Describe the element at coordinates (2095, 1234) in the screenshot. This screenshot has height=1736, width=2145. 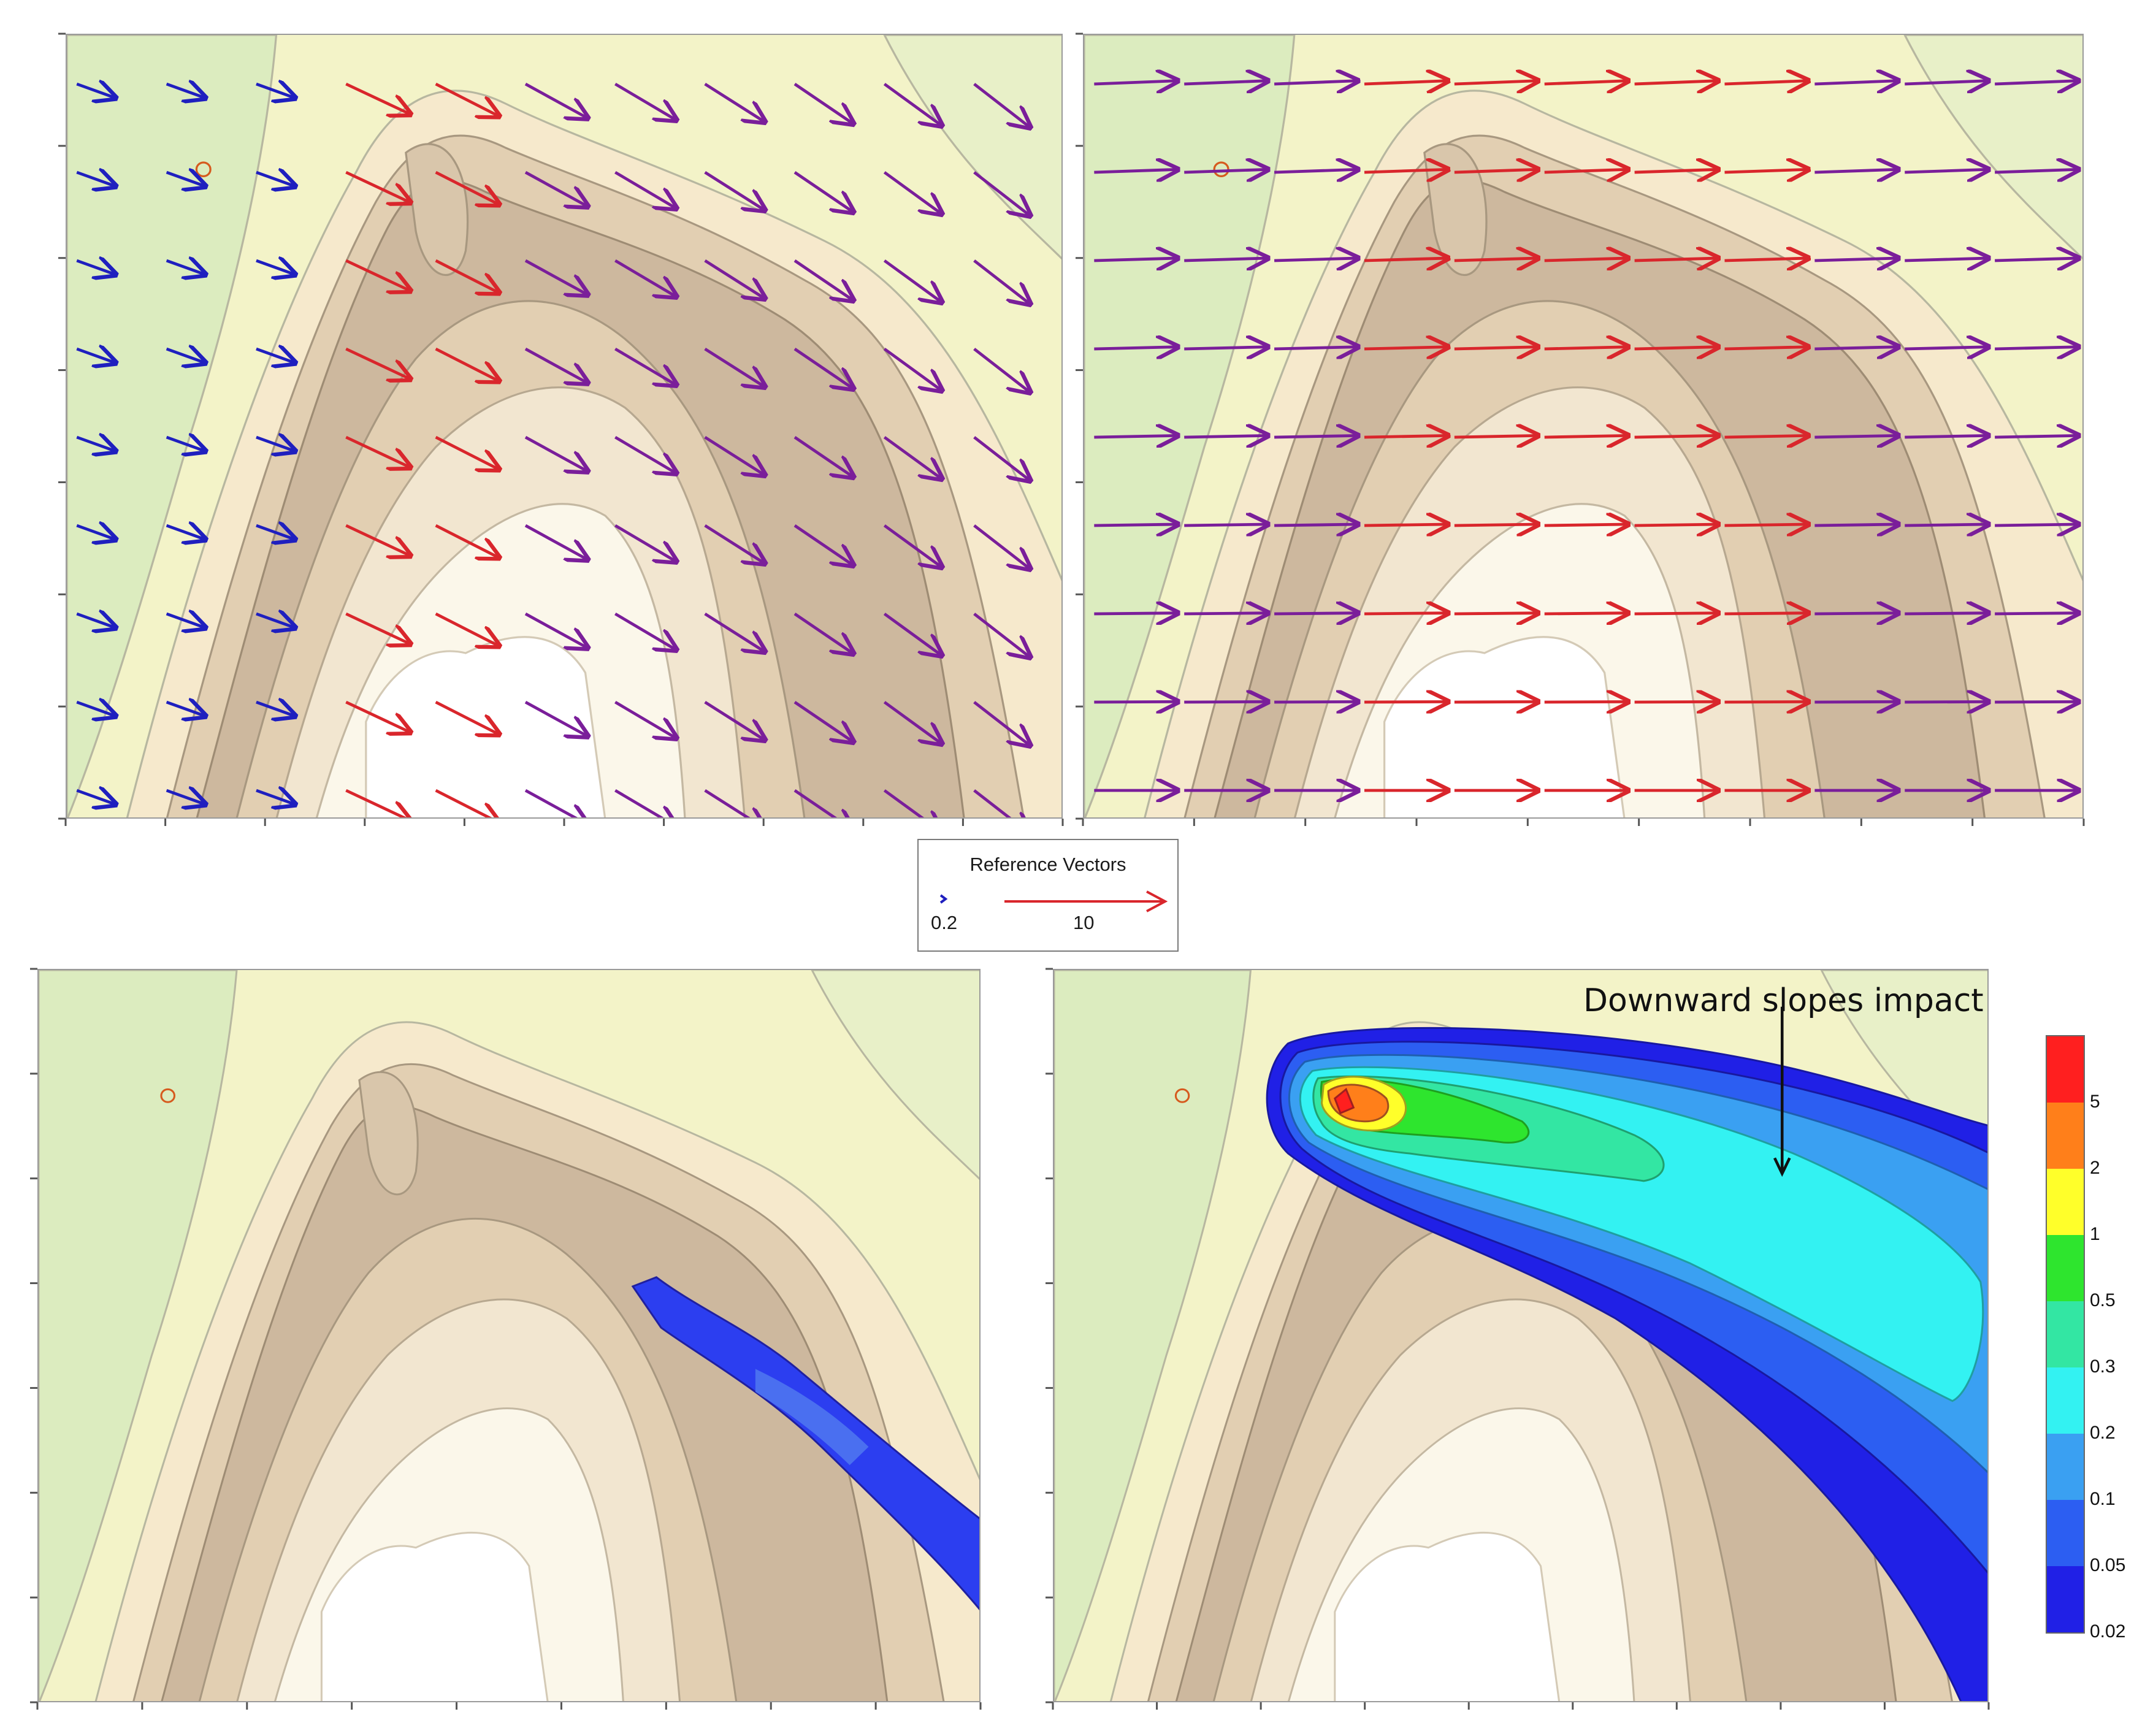
I see `colorbar-label: 1` at that location.